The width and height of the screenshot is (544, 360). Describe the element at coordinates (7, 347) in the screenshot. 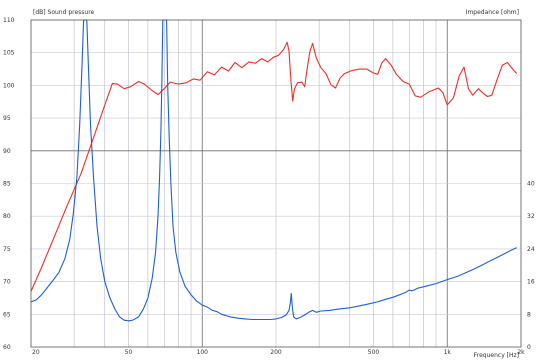

I see `y-left-tick-label: 60` at that location.